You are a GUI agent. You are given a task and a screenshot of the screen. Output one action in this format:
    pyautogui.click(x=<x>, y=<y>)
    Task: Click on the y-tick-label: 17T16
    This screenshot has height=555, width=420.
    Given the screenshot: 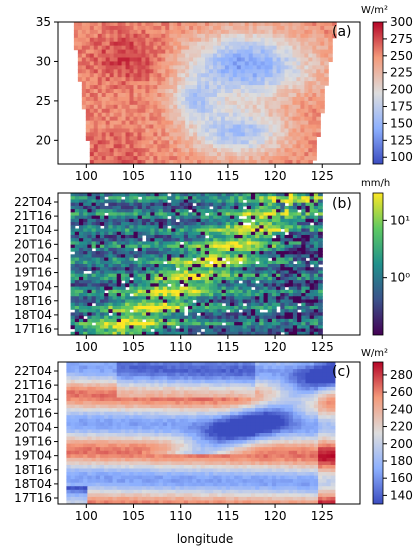 What is the action you would take?
    pyautogui.click(x=33, y=329)
    